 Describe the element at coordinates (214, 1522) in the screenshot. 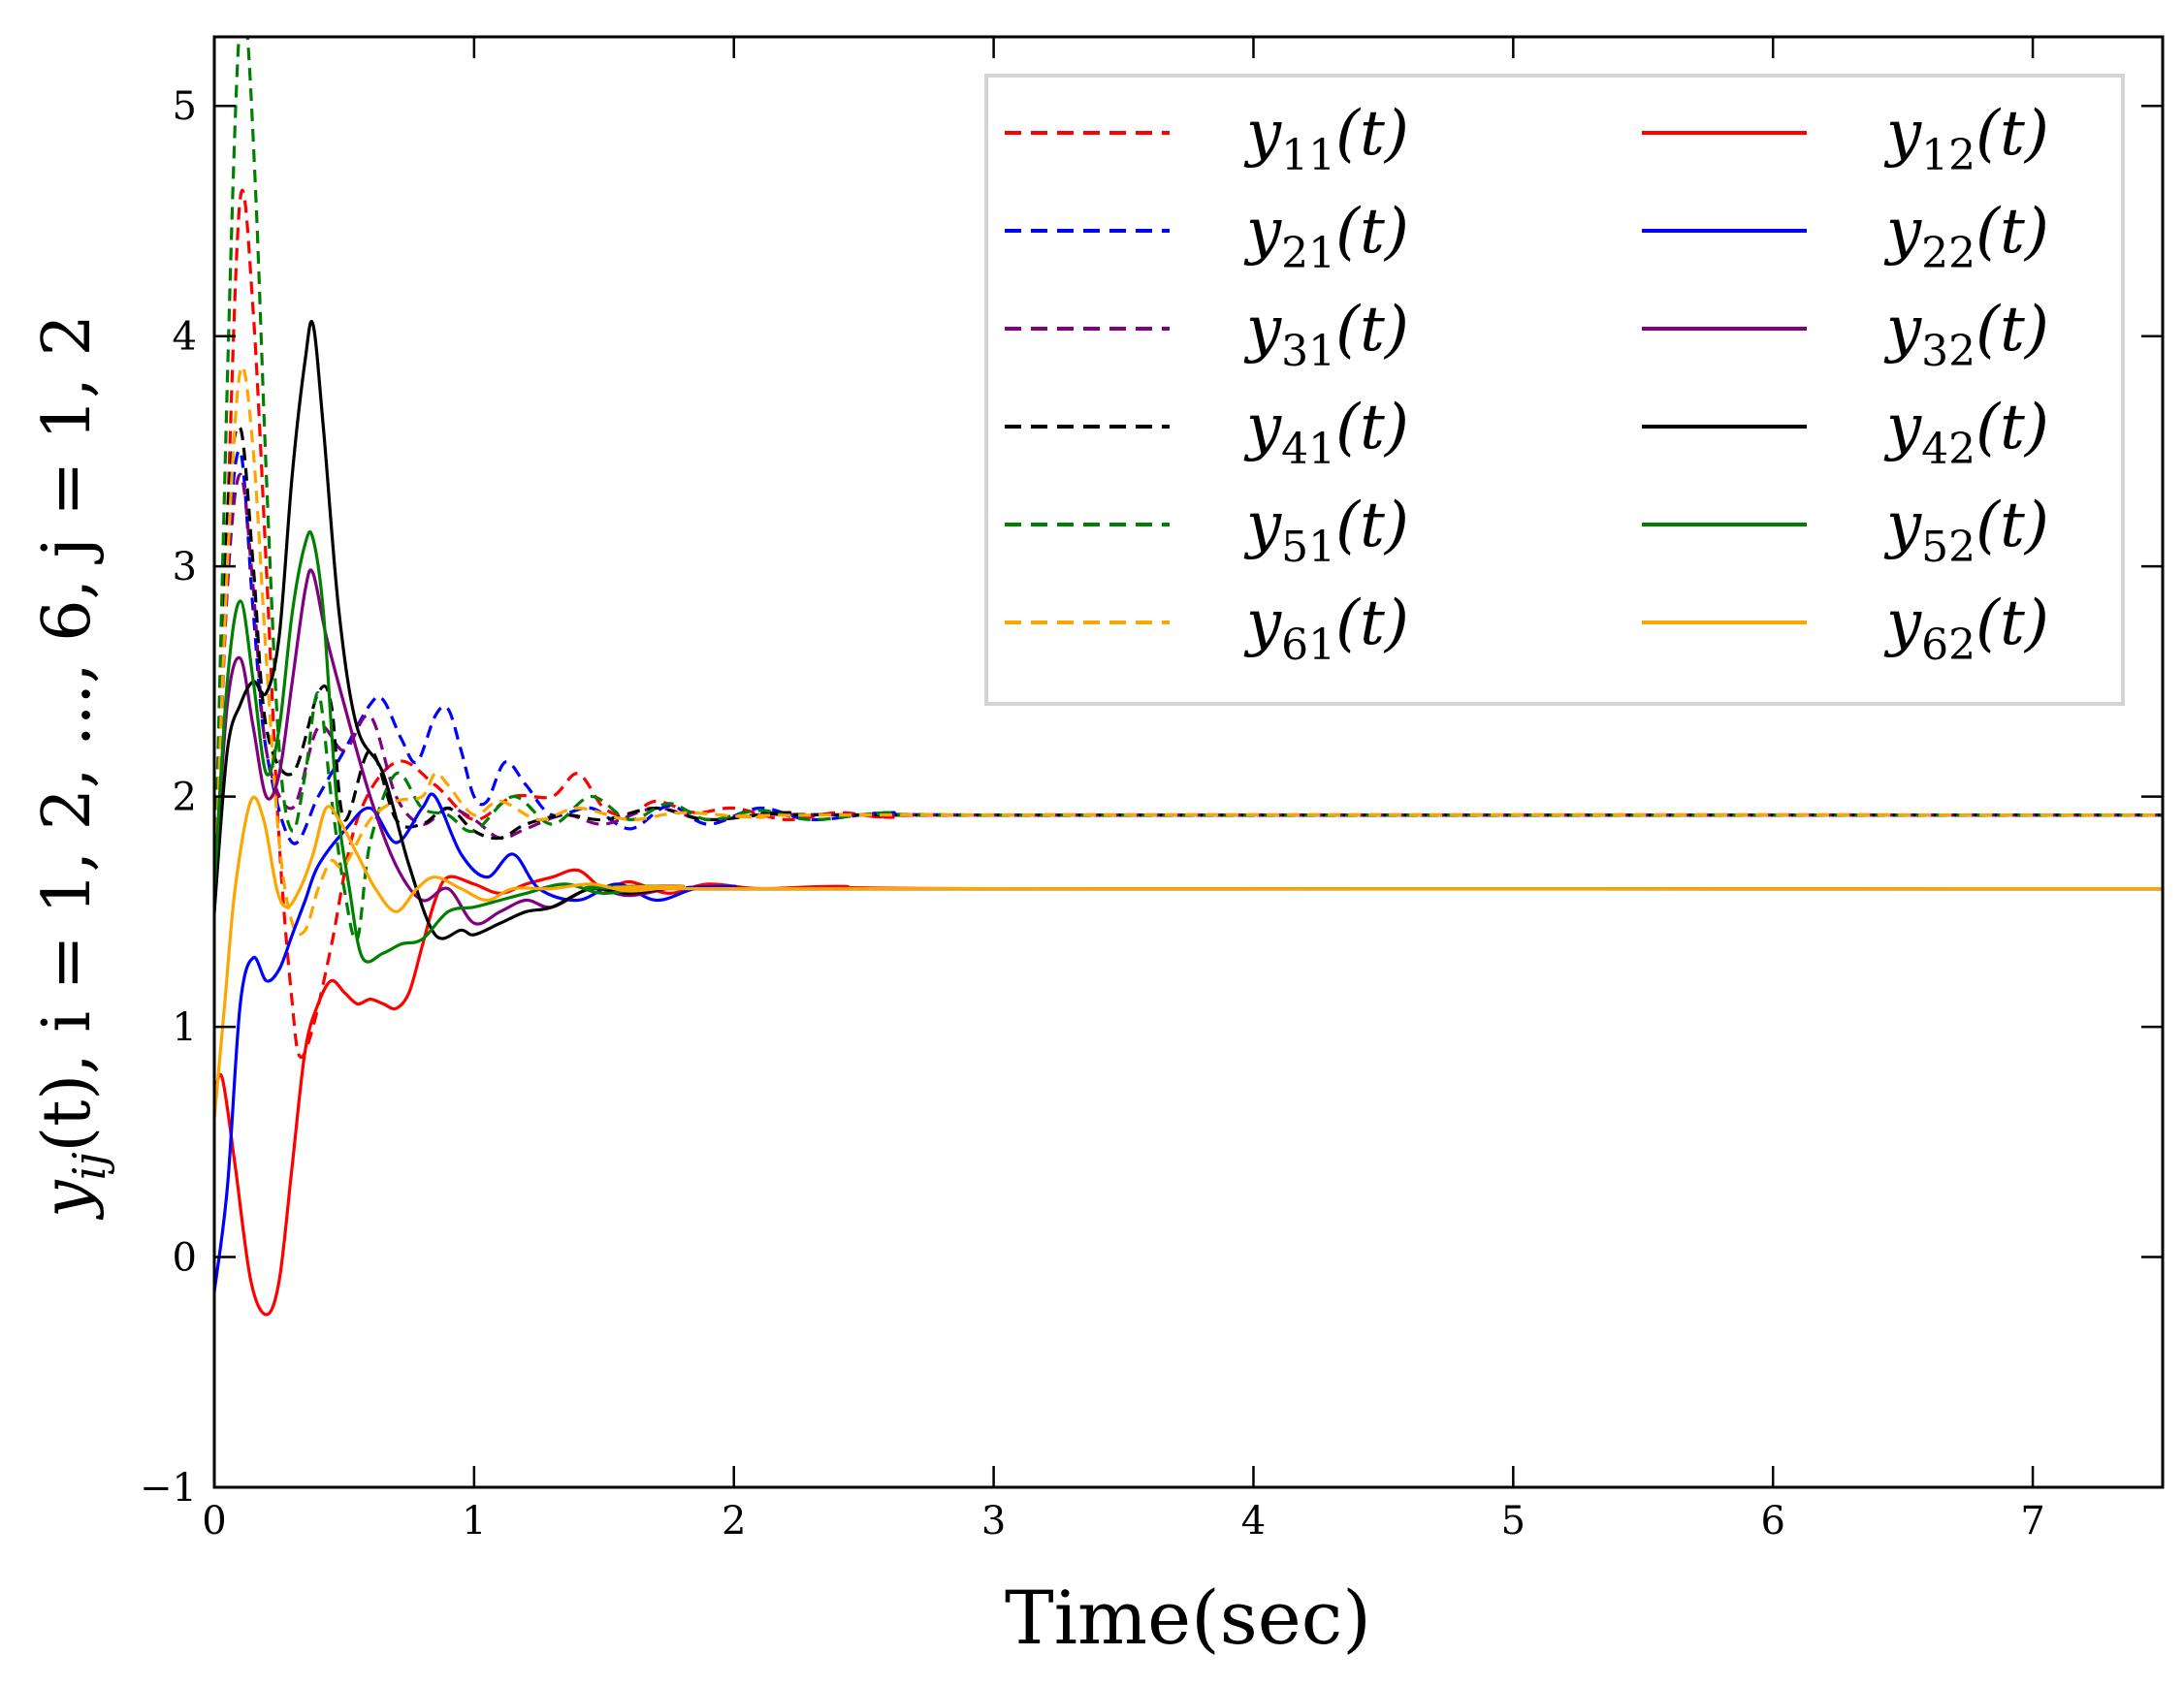

I see `x-tick-label: 0` at that location.